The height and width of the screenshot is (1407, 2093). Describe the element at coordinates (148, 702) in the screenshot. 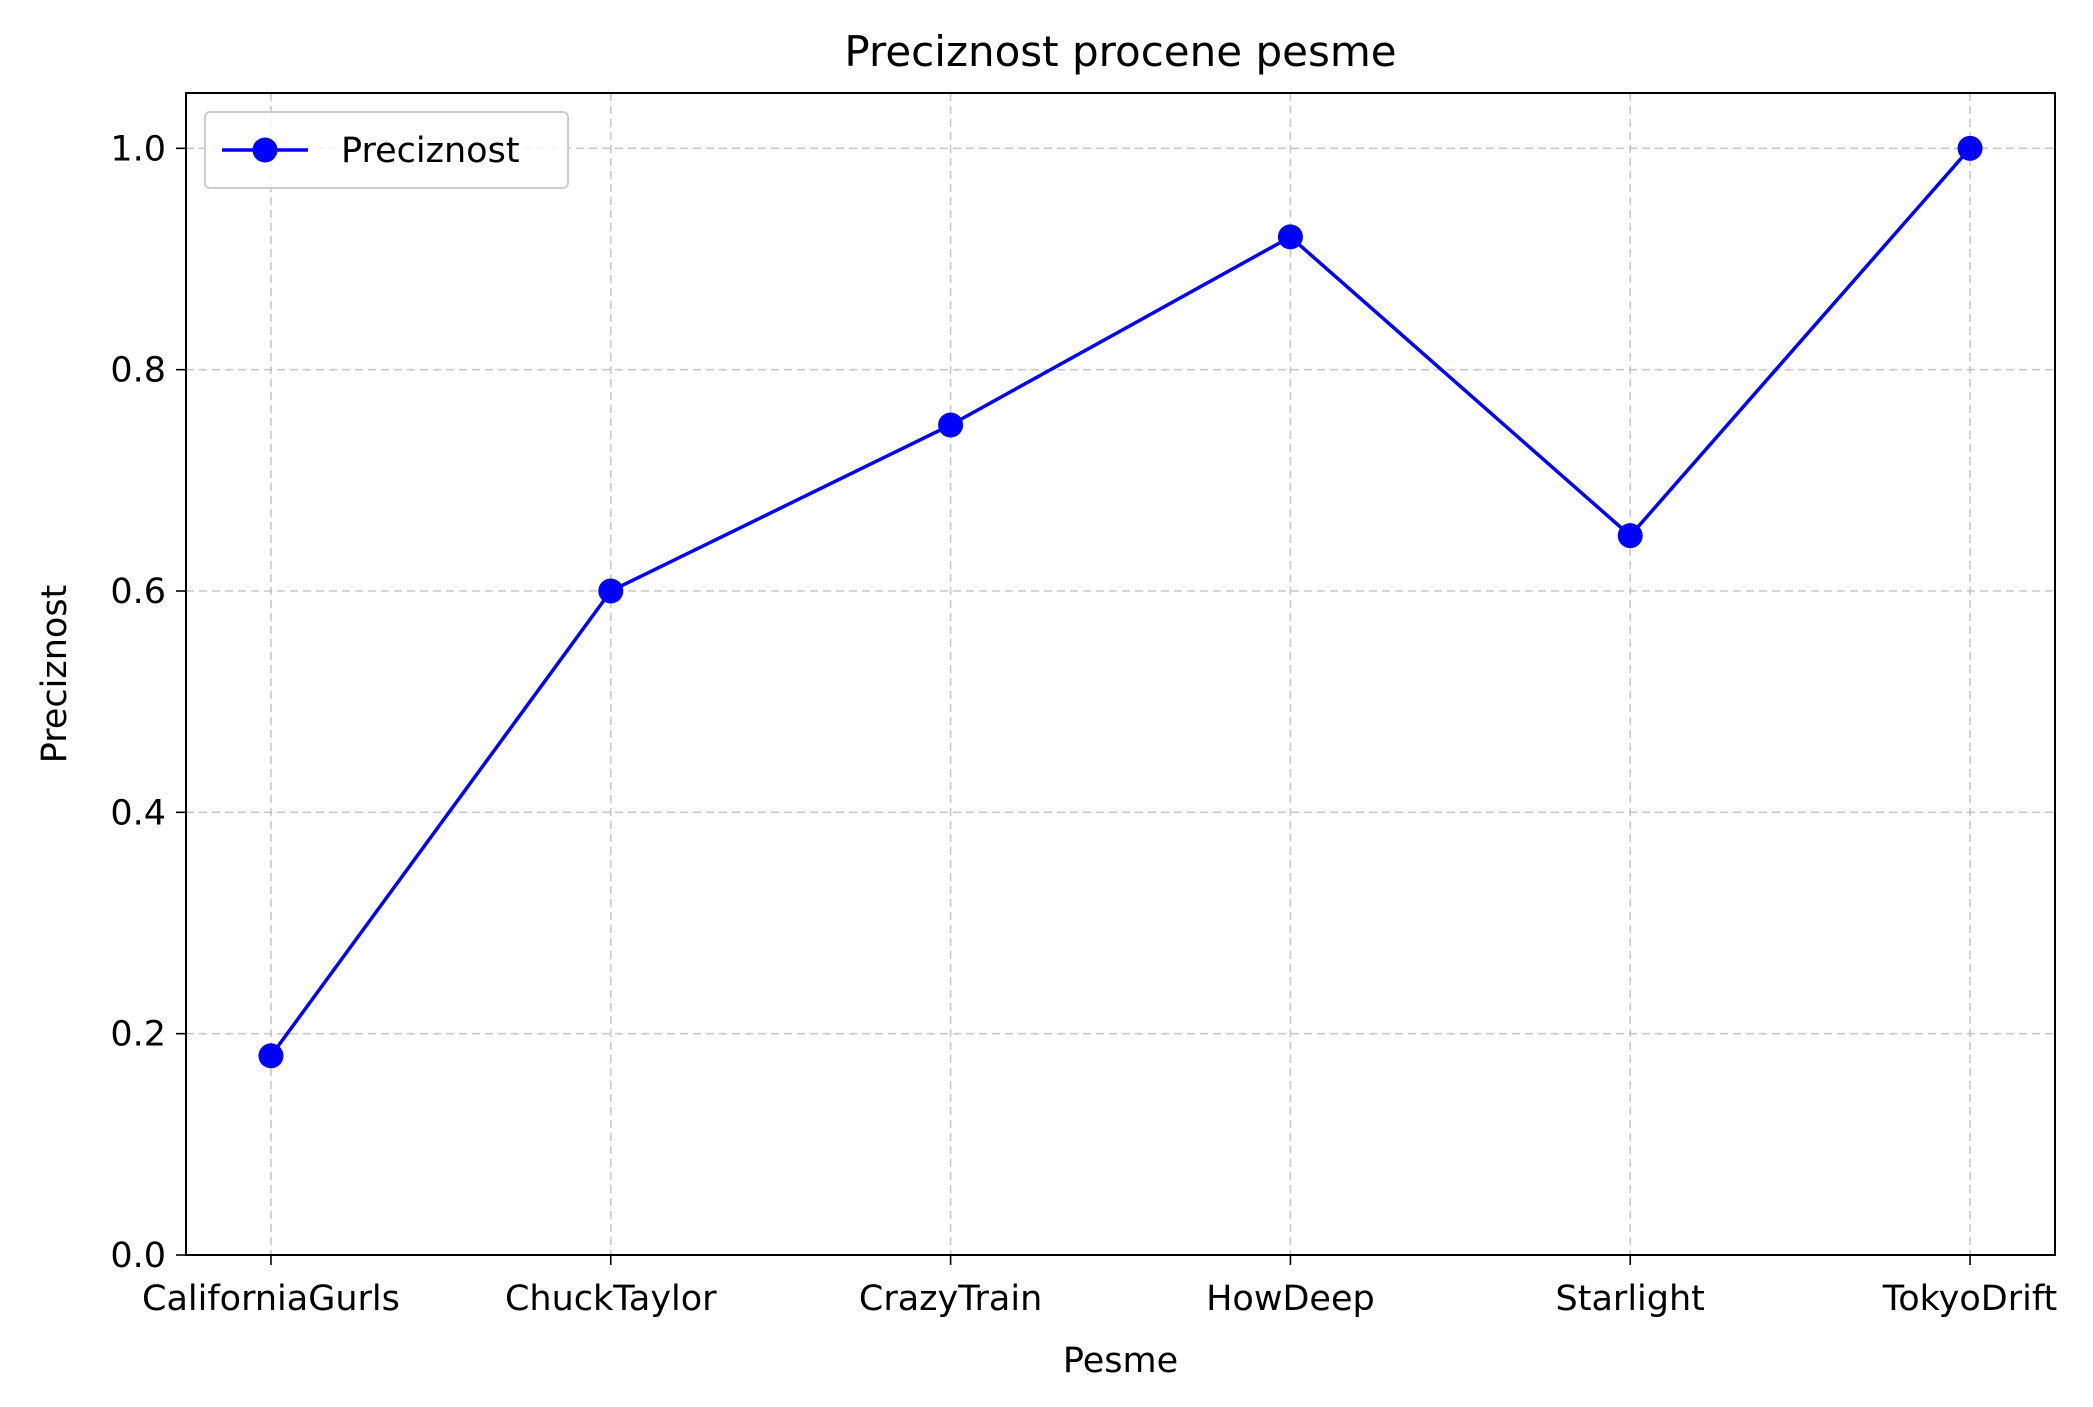

I see `y-axis-ticks: 0.0 0.2 0.4 0.6 0.8 1.0` at that location.